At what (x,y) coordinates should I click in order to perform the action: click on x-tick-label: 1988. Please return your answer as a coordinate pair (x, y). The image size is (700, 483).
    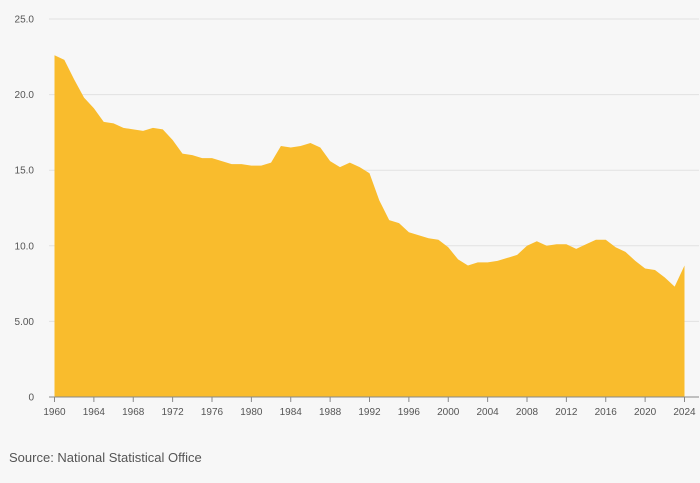
    Looking at the image, I should click on (330, 412).